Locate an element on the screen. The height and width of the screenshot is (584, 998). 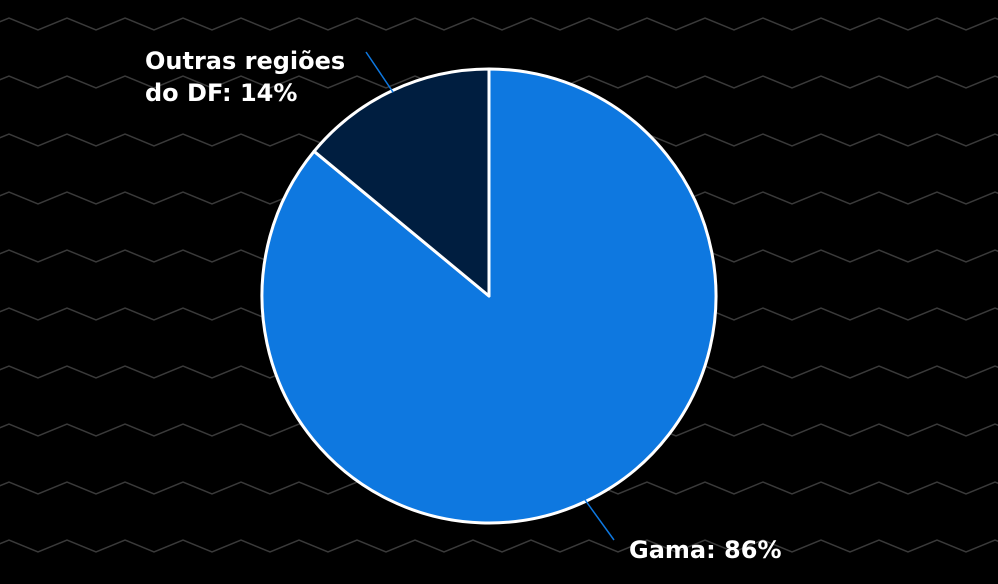
slice-label-gama: Gama: 86% is located at coordinates (705, 550).